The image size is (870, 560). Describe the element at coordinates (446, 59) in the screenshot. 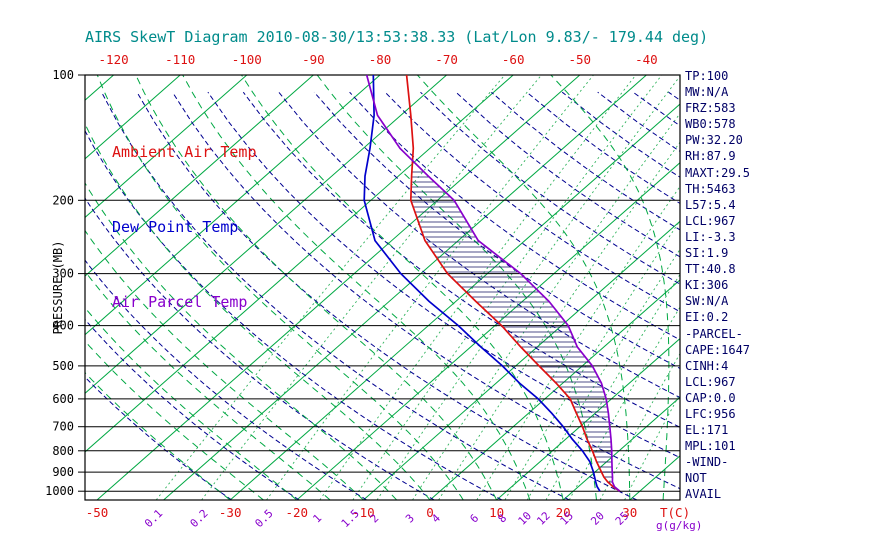

I see `top-temp-label: -70` at that location.